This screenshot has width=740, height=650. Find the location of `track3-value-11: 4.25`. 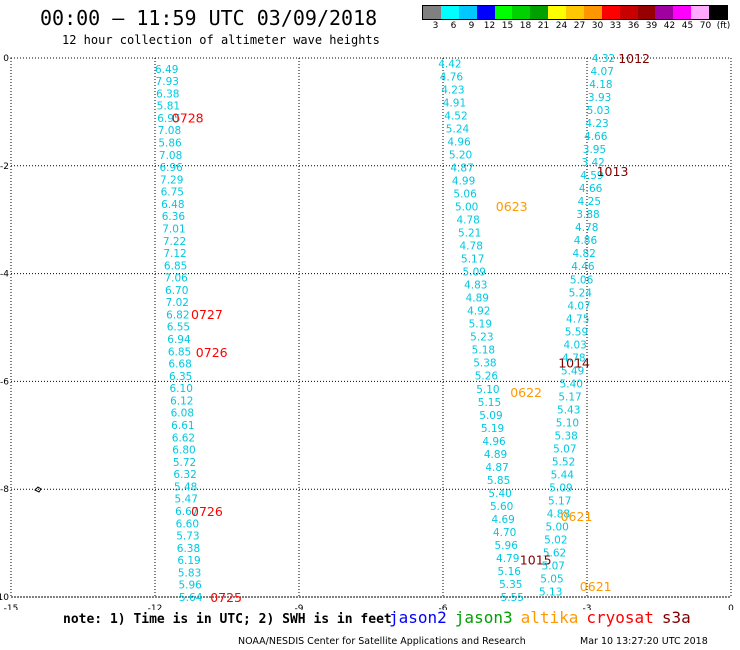

track3-value-11: 4.25 is located at coordinates (589, 202).